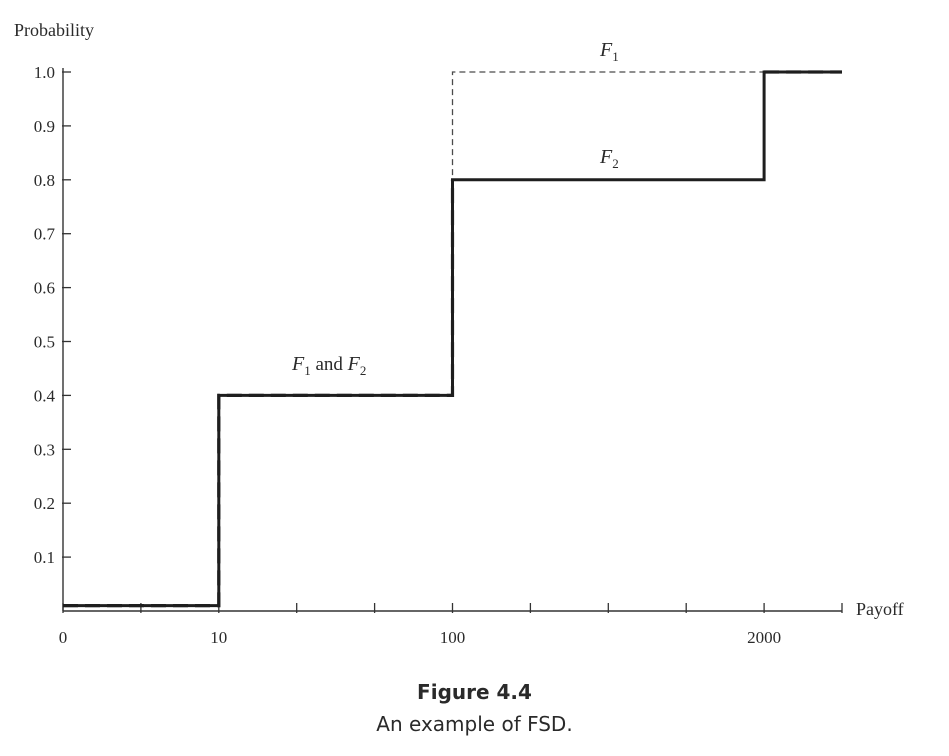 This screenshot has width=949, height=756. Describe the element at coordinates (44, 180) in the screenshot. I see `y-tick-label: 0.8` at that location.